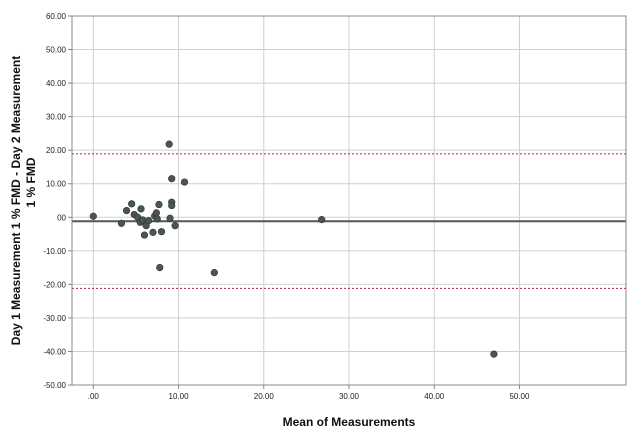 The height and width of the screenshot is (436, 639). Describe the element at coordinates (54, 318) in the screenshot. I see `y-tick-label: -30.00` at that location.